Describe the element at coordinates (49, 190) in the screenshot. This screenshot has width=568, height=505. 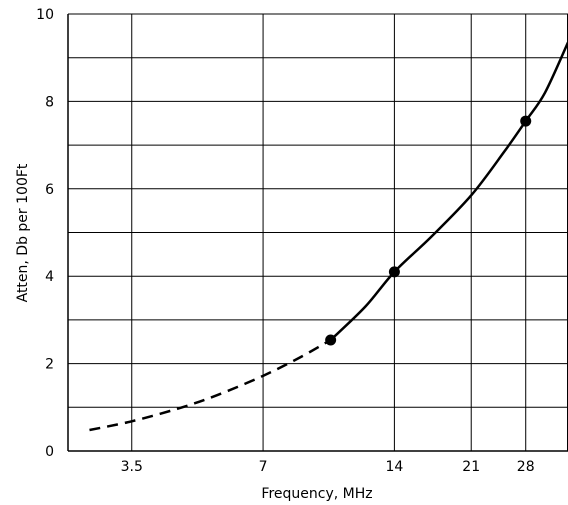
I see `y-tick-label: 6` at that location.